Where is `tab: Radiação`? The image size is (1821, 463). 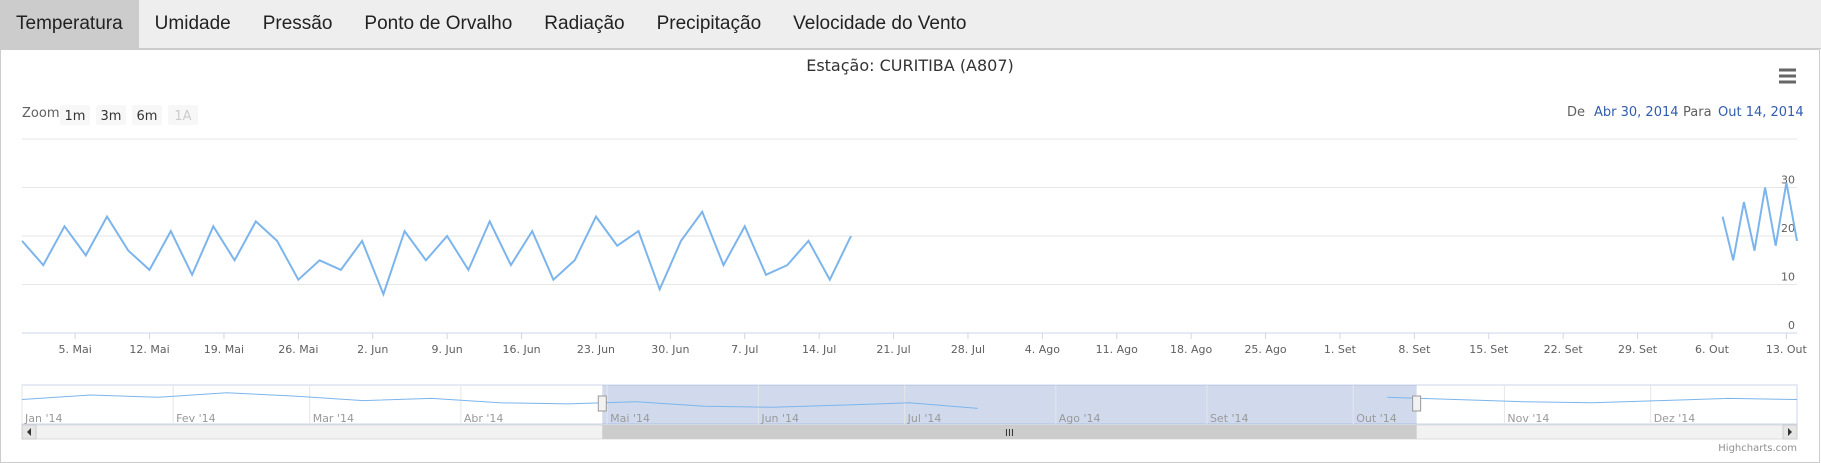 tab: Radiação is located at coordinates (584, 23).